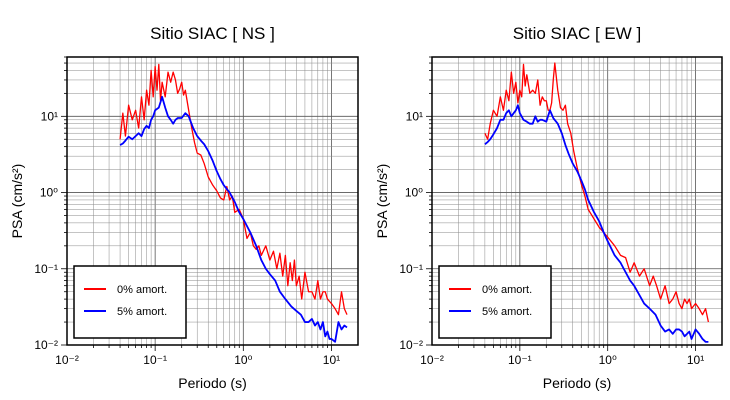  Describe the element at coordinates (212, 33) in the screenshot. I see `chart-title: Sitio SIAC [ NS ]` at that location.